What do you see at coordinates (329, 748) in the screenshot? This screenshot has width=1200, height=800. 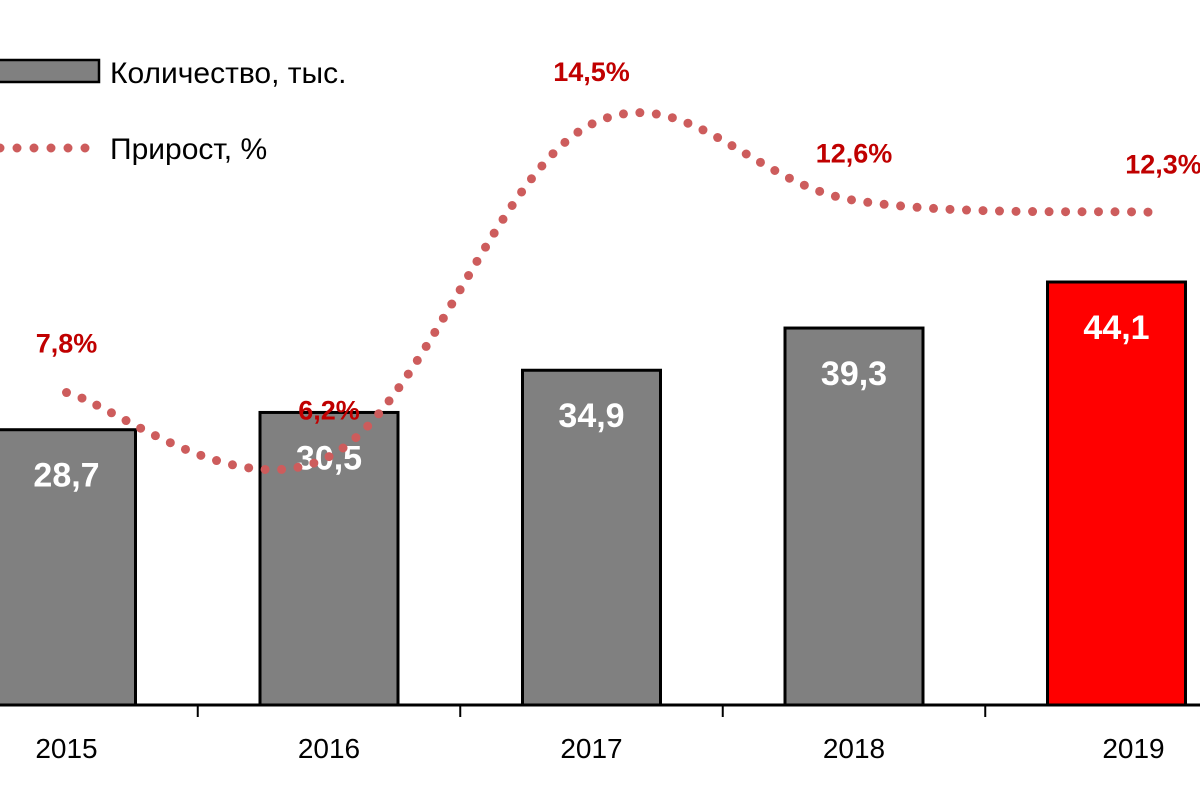 I see `x-tick-label-2016: 2016` at bounding box center [329, 748].